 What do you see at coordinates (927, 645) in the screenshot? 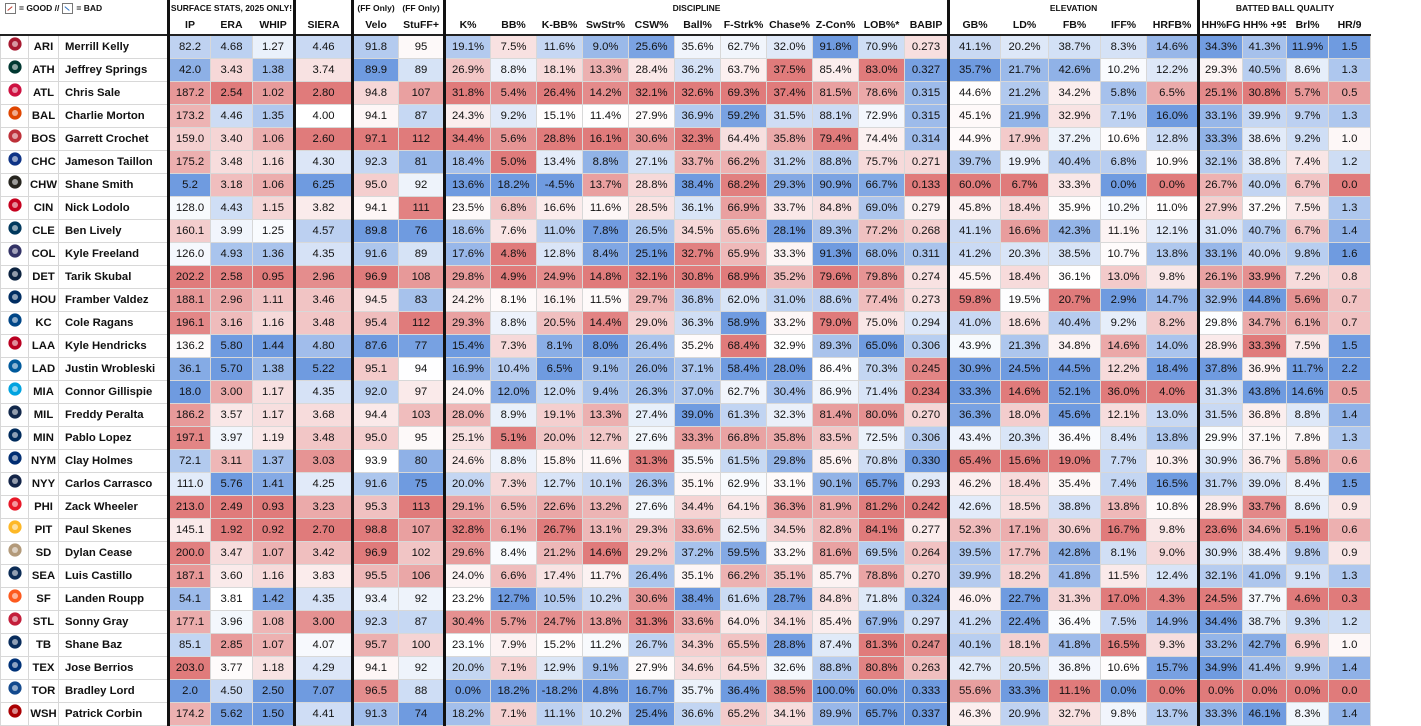
I see `stat-cell-babip: 0.247` at bounding box center [927, 645].